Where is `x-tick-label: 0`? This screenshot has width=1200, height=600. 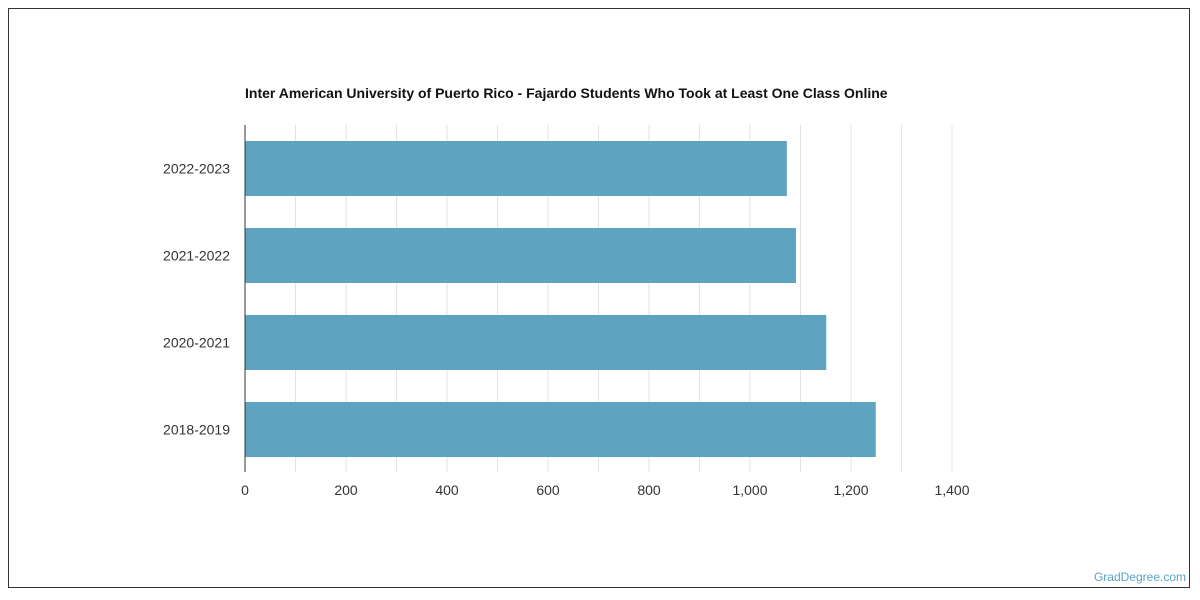
x-tick-label: 0 is located at coordinates (245, 490).